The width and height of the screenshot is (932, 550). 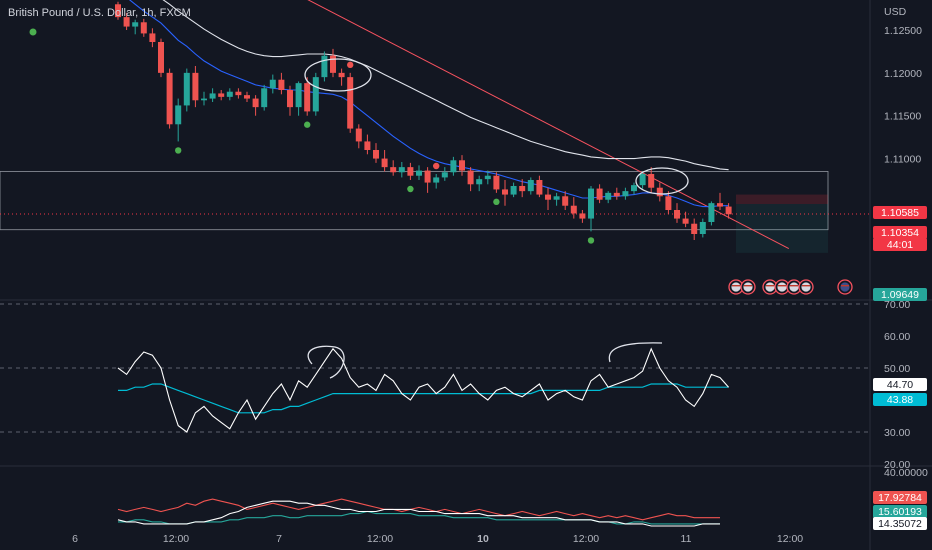 I want to click on dmi-value-tag: 15.60193, so click(x=900, y=511).